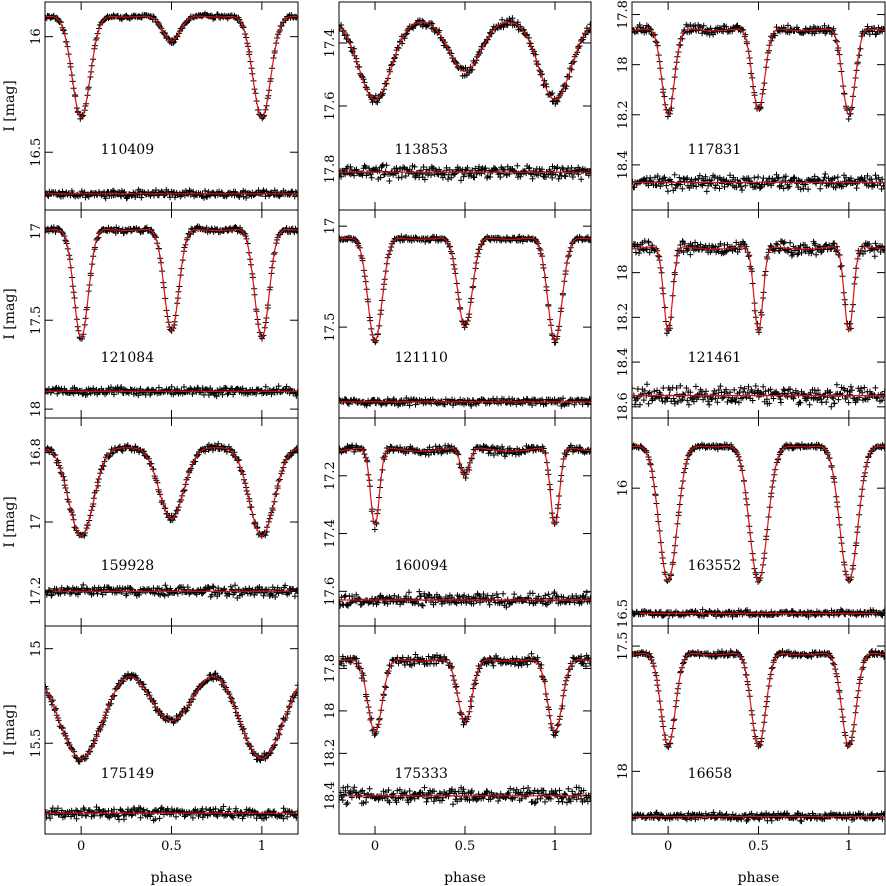  What do you see at coordinates (623, 164) in the screenshot?
I see `y-tick-label: 18.4` at bounding box center [623, 164].